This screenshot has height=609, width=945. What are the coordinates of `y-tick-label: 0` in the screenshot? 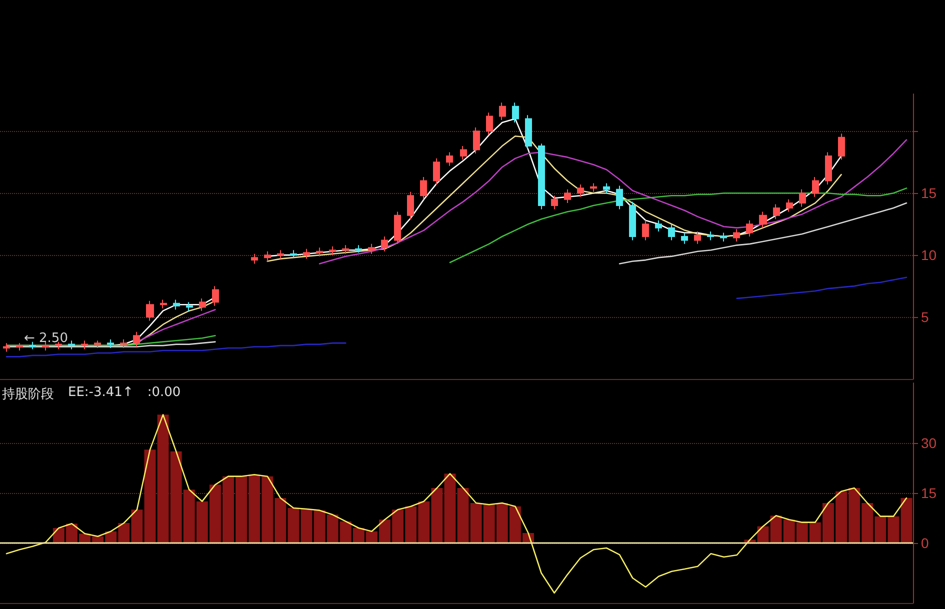 It's located at (925, 543).